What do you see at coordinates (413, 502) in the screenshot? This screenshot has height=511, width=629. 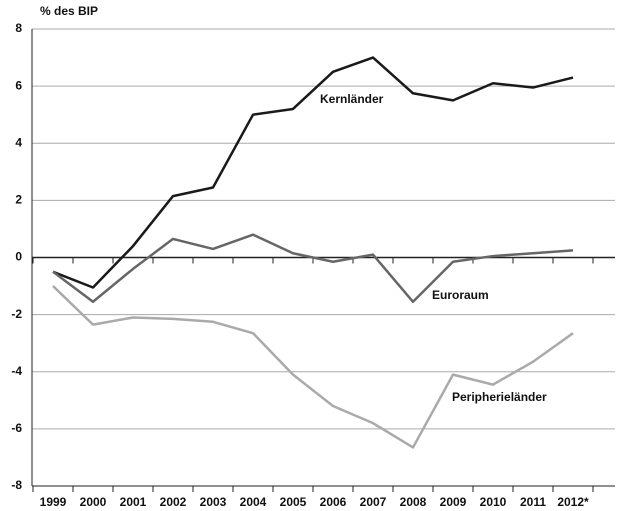 I see `x-tick-label: 2008` at bounding box center [413, 502].